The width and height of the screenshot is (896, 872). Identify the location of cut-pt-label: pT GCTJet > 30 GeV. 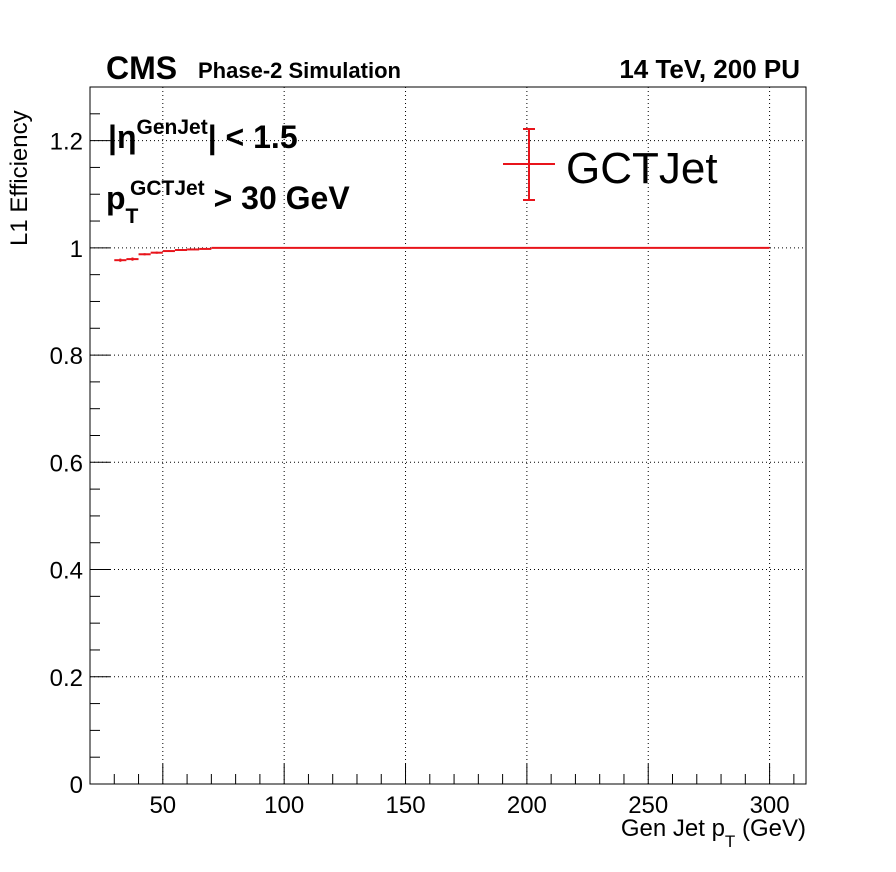
(228, 202).